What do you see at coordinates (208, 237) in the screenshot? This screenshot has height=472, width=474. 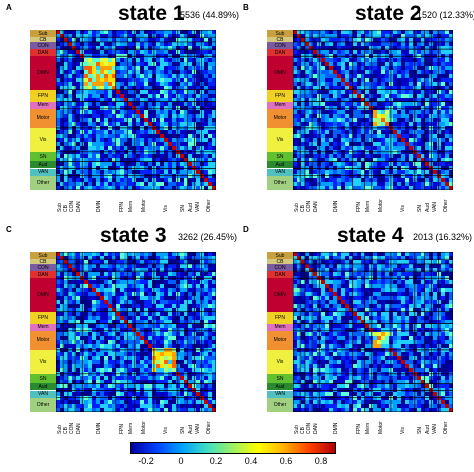 I see `state-count: 3262 (26.45%)` at bounding box center [208, 237].